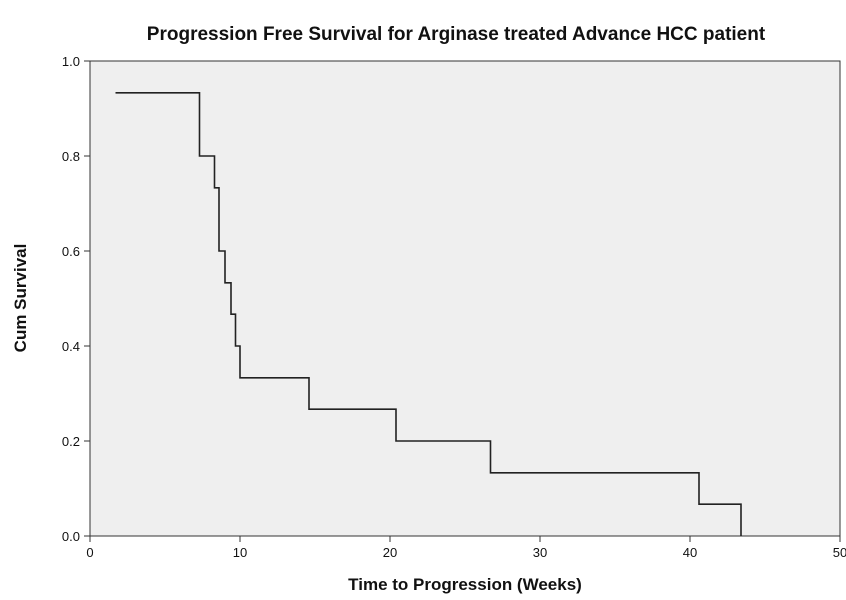 Image resolution: width=846 pixels, height=600 pixels. What do you see at coordinates (20, 298) in the screenshot?
I see `y-axis-label: Cum Survival` at bounding box center [20, 298].